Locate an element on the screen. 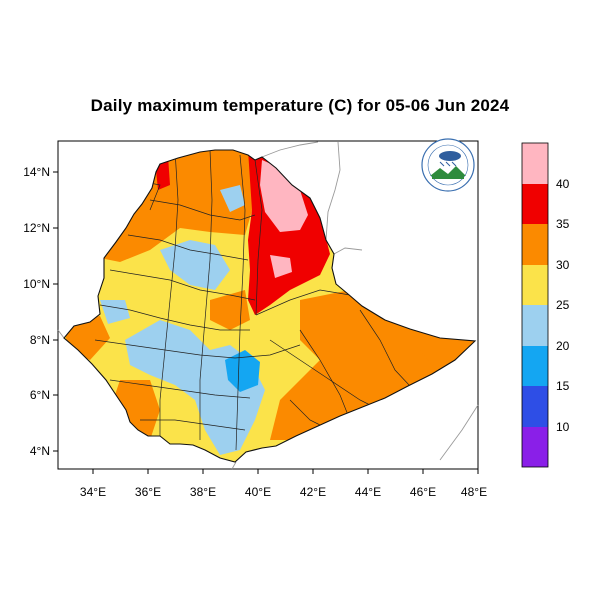 This screenshot has width=600, height=600. y-tick-label: 6°N is located at coordinates (40, 395).